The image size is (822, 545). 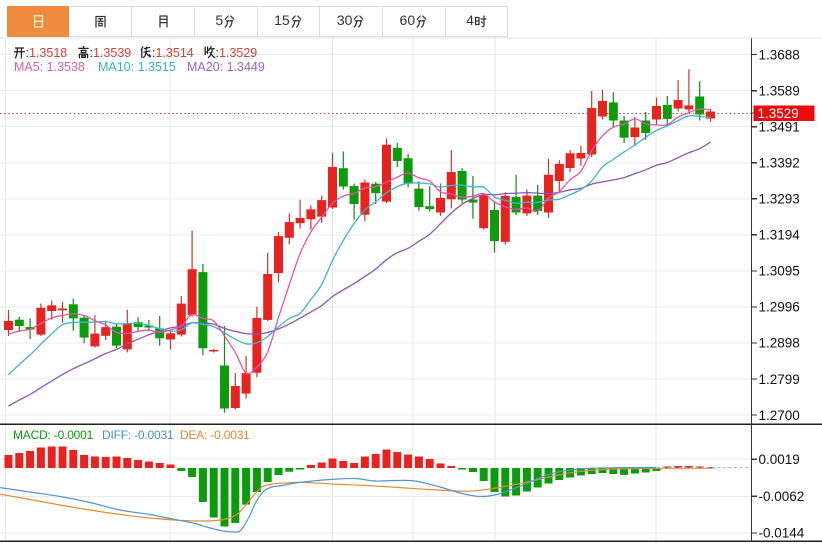 I want to click on svg-text: 1.3529, so click(x=778, y=113).